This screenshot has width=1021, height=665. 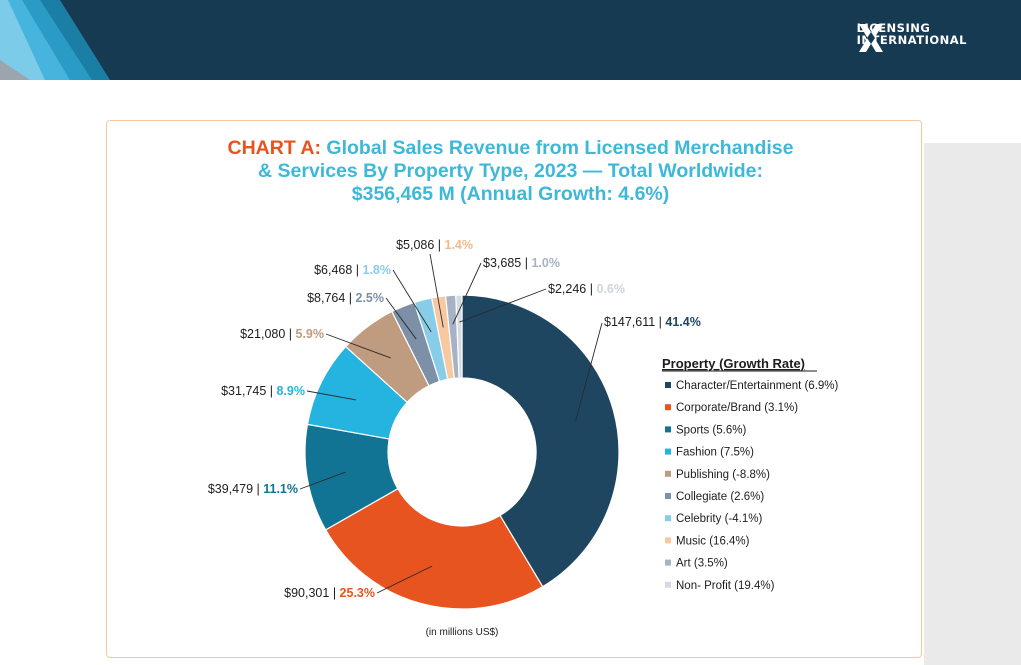 I want to click on slice-pct-label: 0.6%, so click(x=610, y=289).